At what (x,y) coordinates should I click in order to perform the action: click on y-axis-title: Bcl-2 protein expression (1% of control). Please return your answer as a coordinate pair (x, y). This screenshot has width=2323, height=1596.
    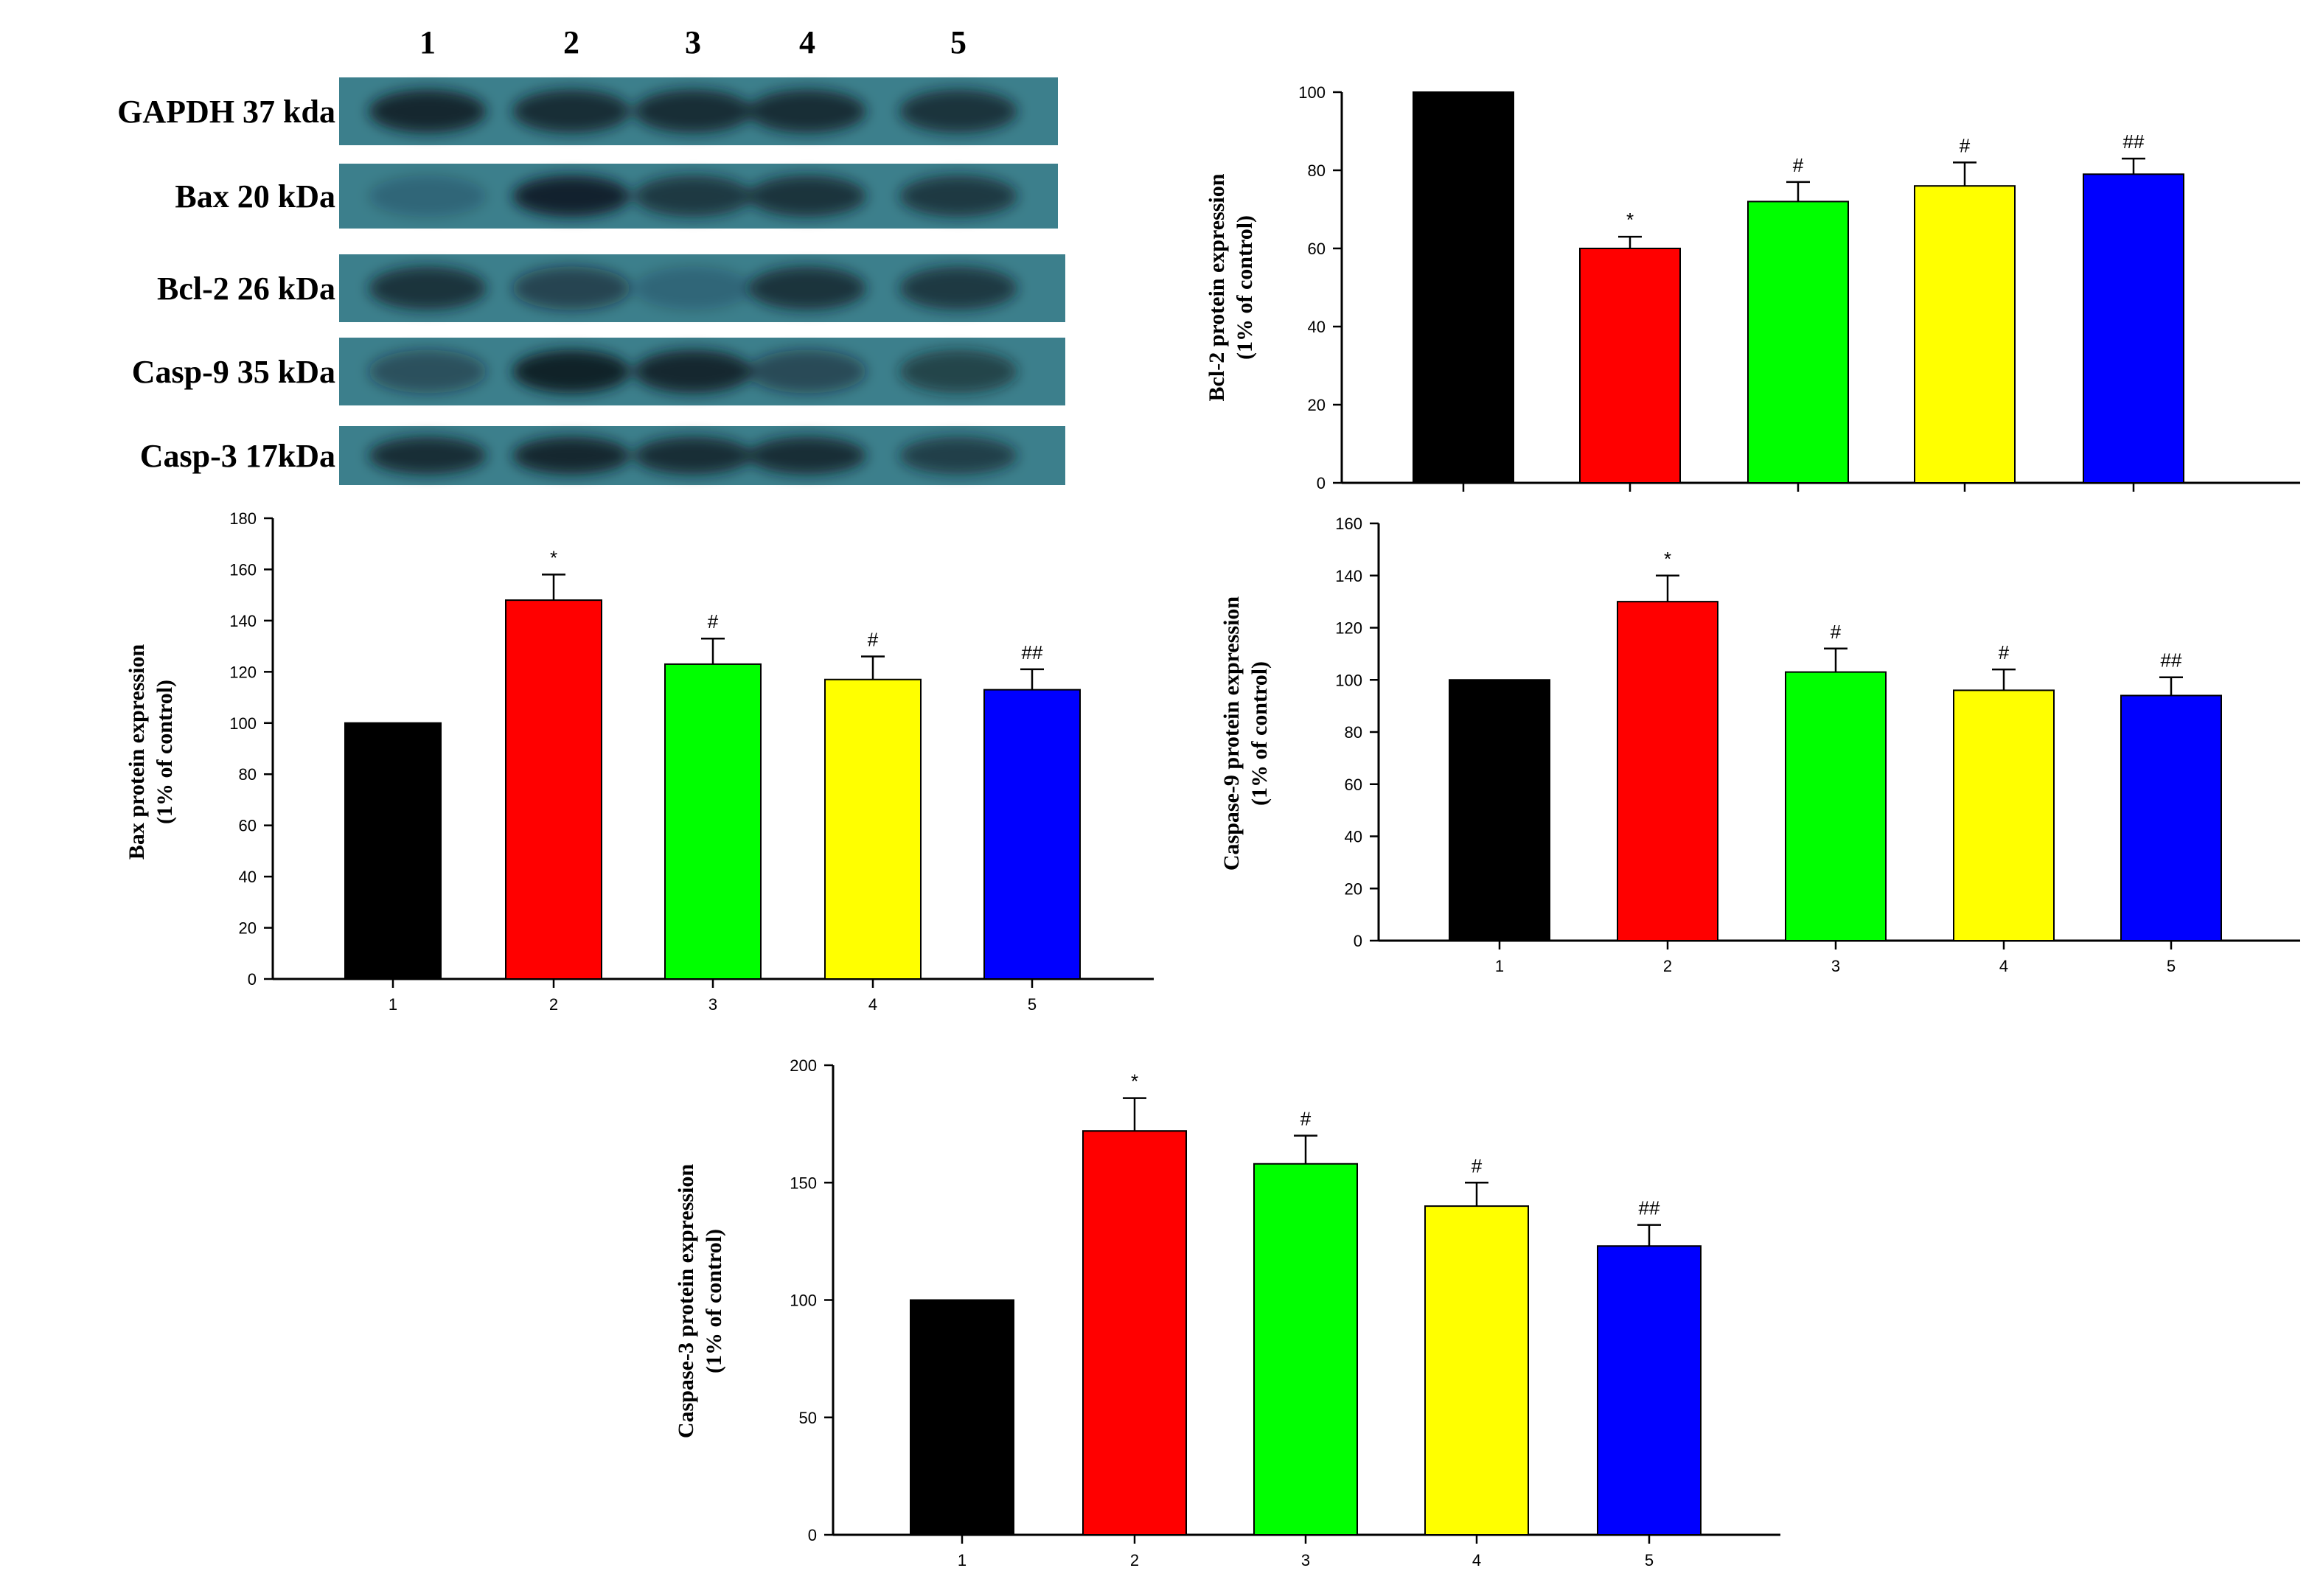
    Looking at the image, I should click on (1231, 287).